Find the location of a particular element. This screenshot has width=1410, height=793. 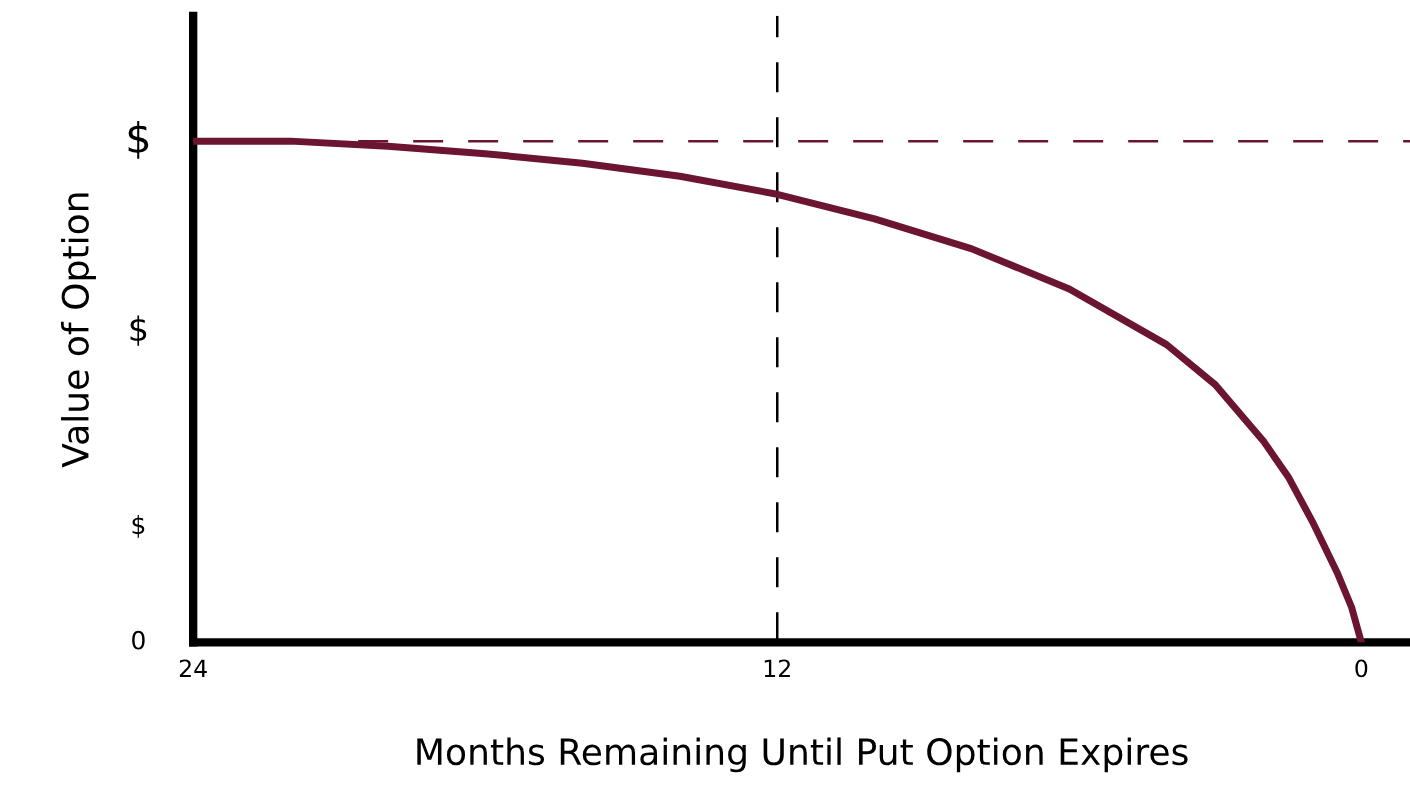

text: 0 is located at coordinates (138, 640).